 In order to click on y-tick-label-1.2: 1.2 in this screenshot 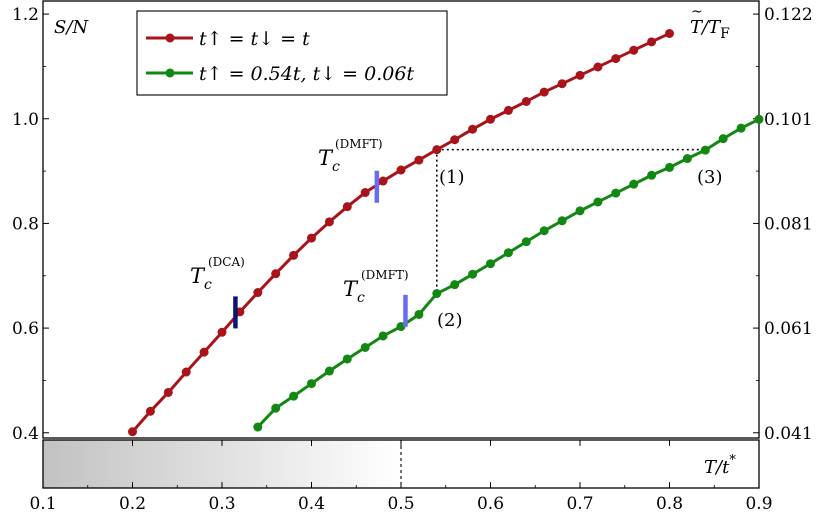, I will do `click(25, 15)`.